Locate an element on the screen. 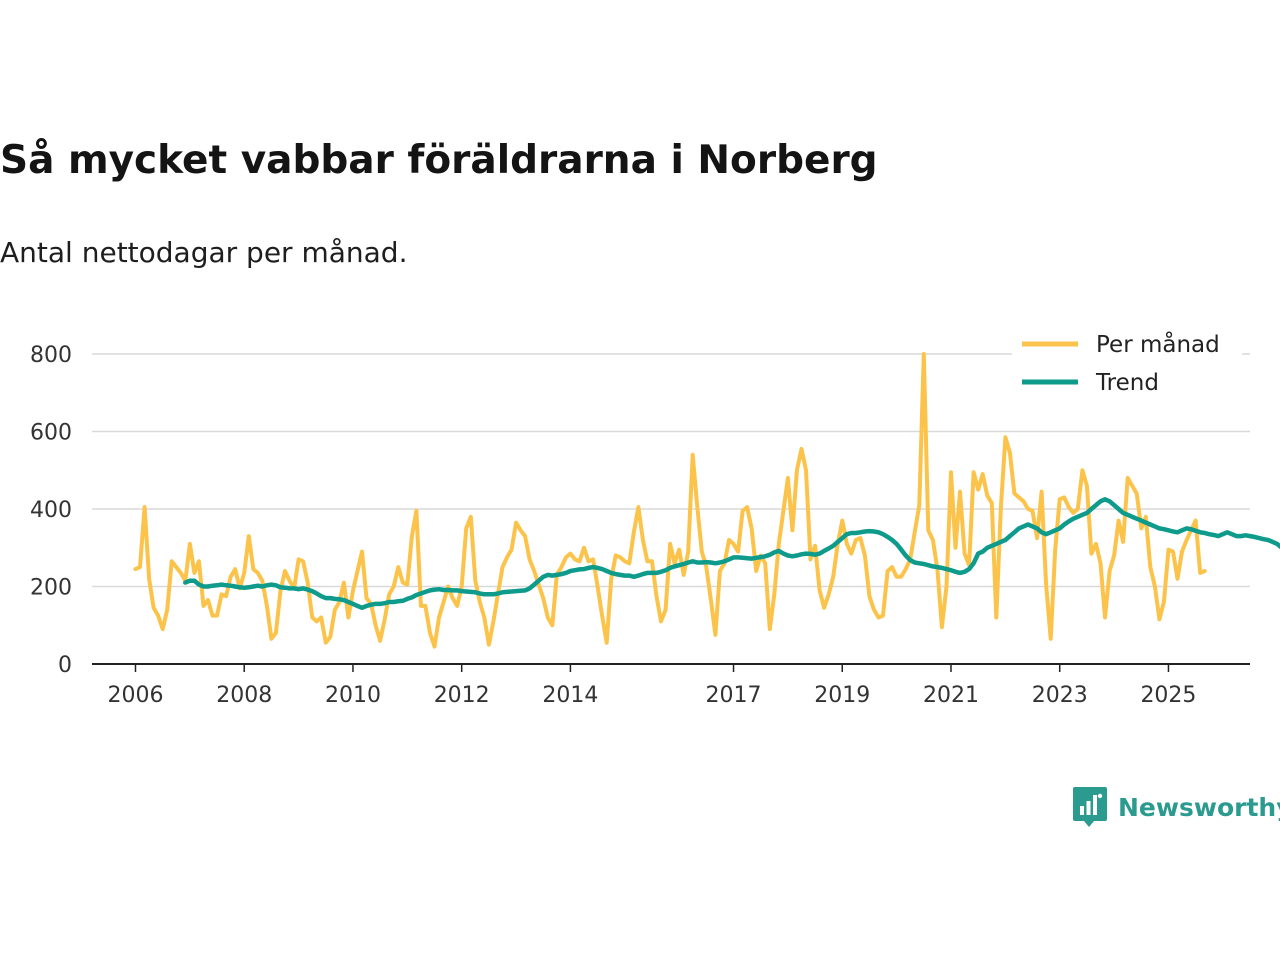  chart-subtitle: Antal nettodagar per månad. is located at coordinates (204, 252).